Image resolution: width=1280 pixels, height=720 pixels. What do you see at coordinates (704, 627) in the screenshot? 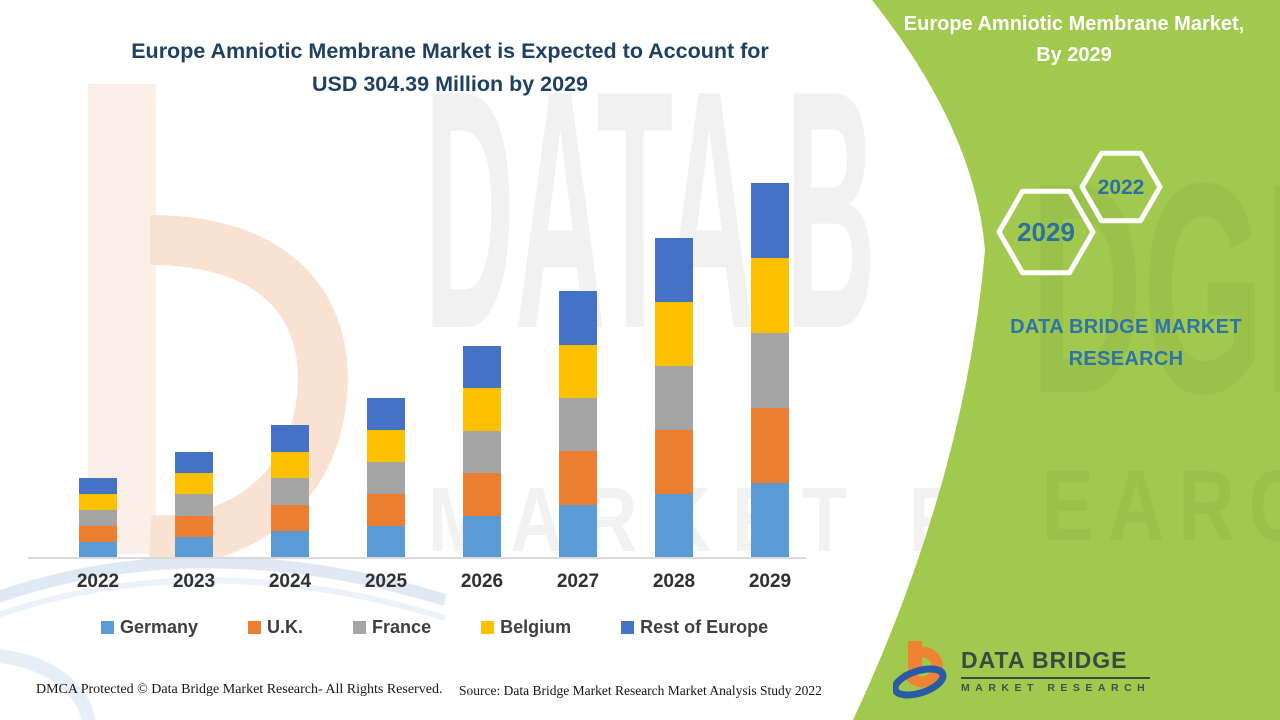
I see `legend-label: Rest of Europe` at bounding box center [704, 627].